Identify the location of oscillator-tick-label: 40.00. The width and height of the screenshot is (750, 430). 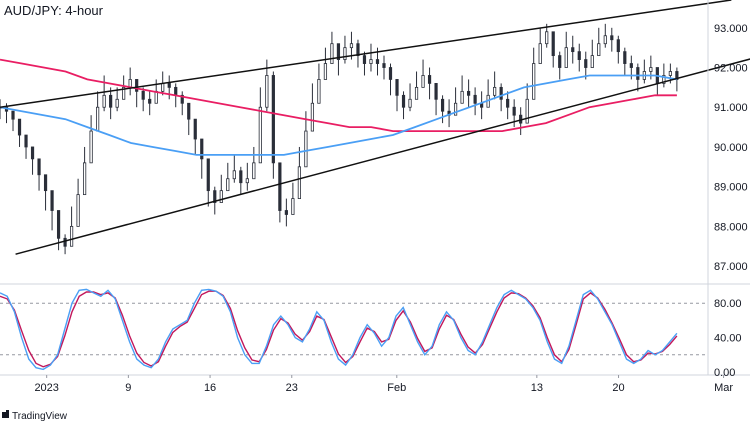
(728, 339).